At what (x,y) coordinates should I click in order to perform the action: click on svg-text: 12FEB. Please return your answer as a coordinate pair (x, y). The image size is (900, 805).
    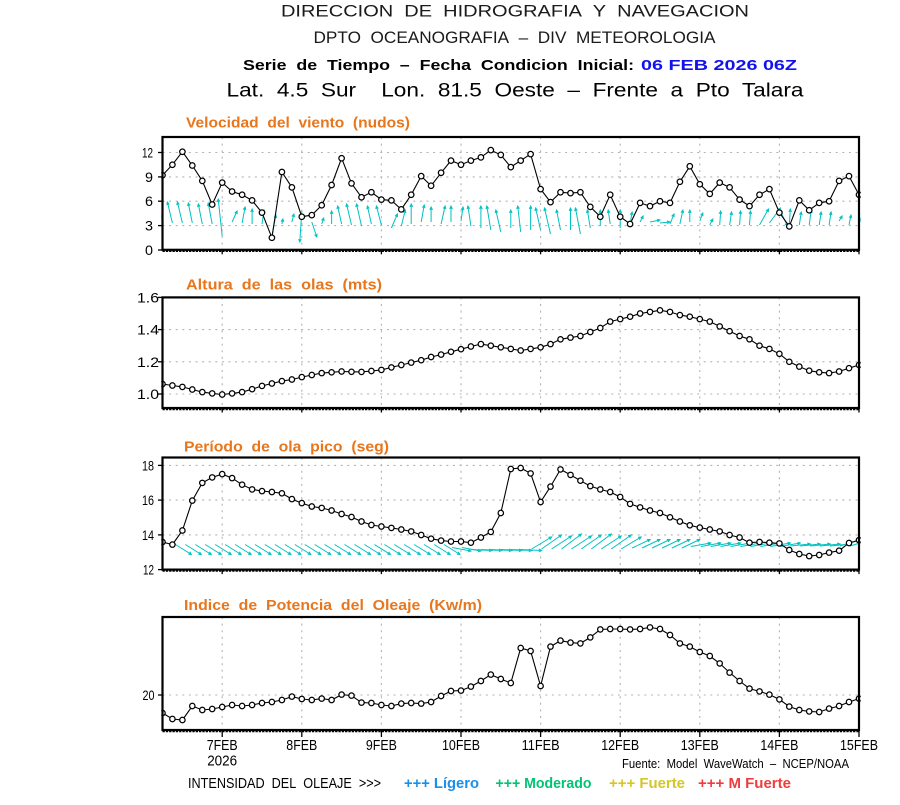
    Looking at the image, I should click on (620, 746).